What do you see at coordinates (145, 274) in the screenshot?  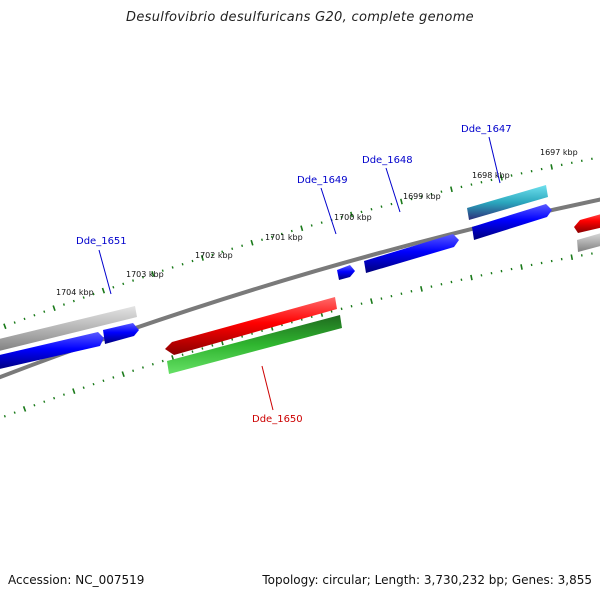 I see `tick-label: 1703 kbp` at bounding box center [145, 274].